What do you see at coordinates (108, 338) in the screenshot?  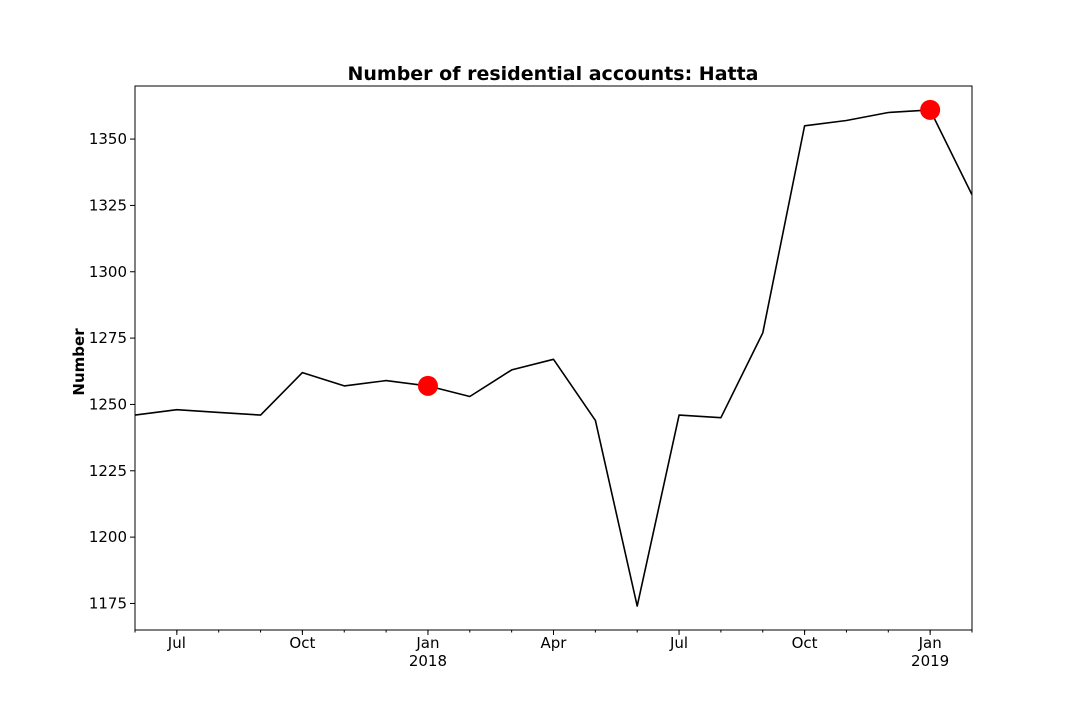 I see `y-tick-label: 1275` at bounding box center [108, 338].